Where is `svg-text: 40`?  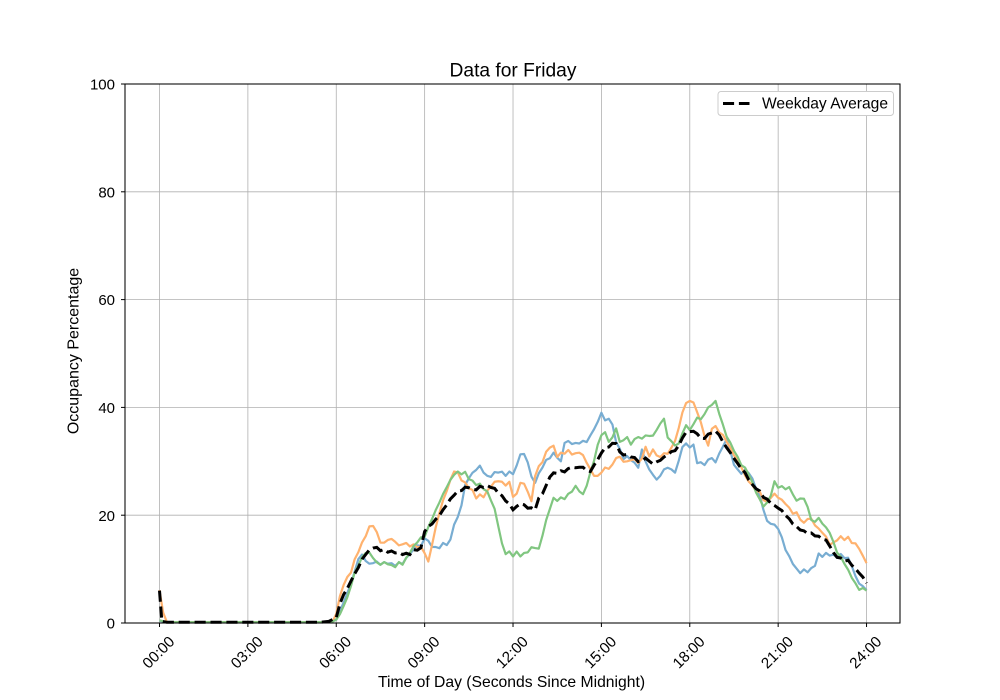 svg-text: 40 is located at coordinates (106, 408).